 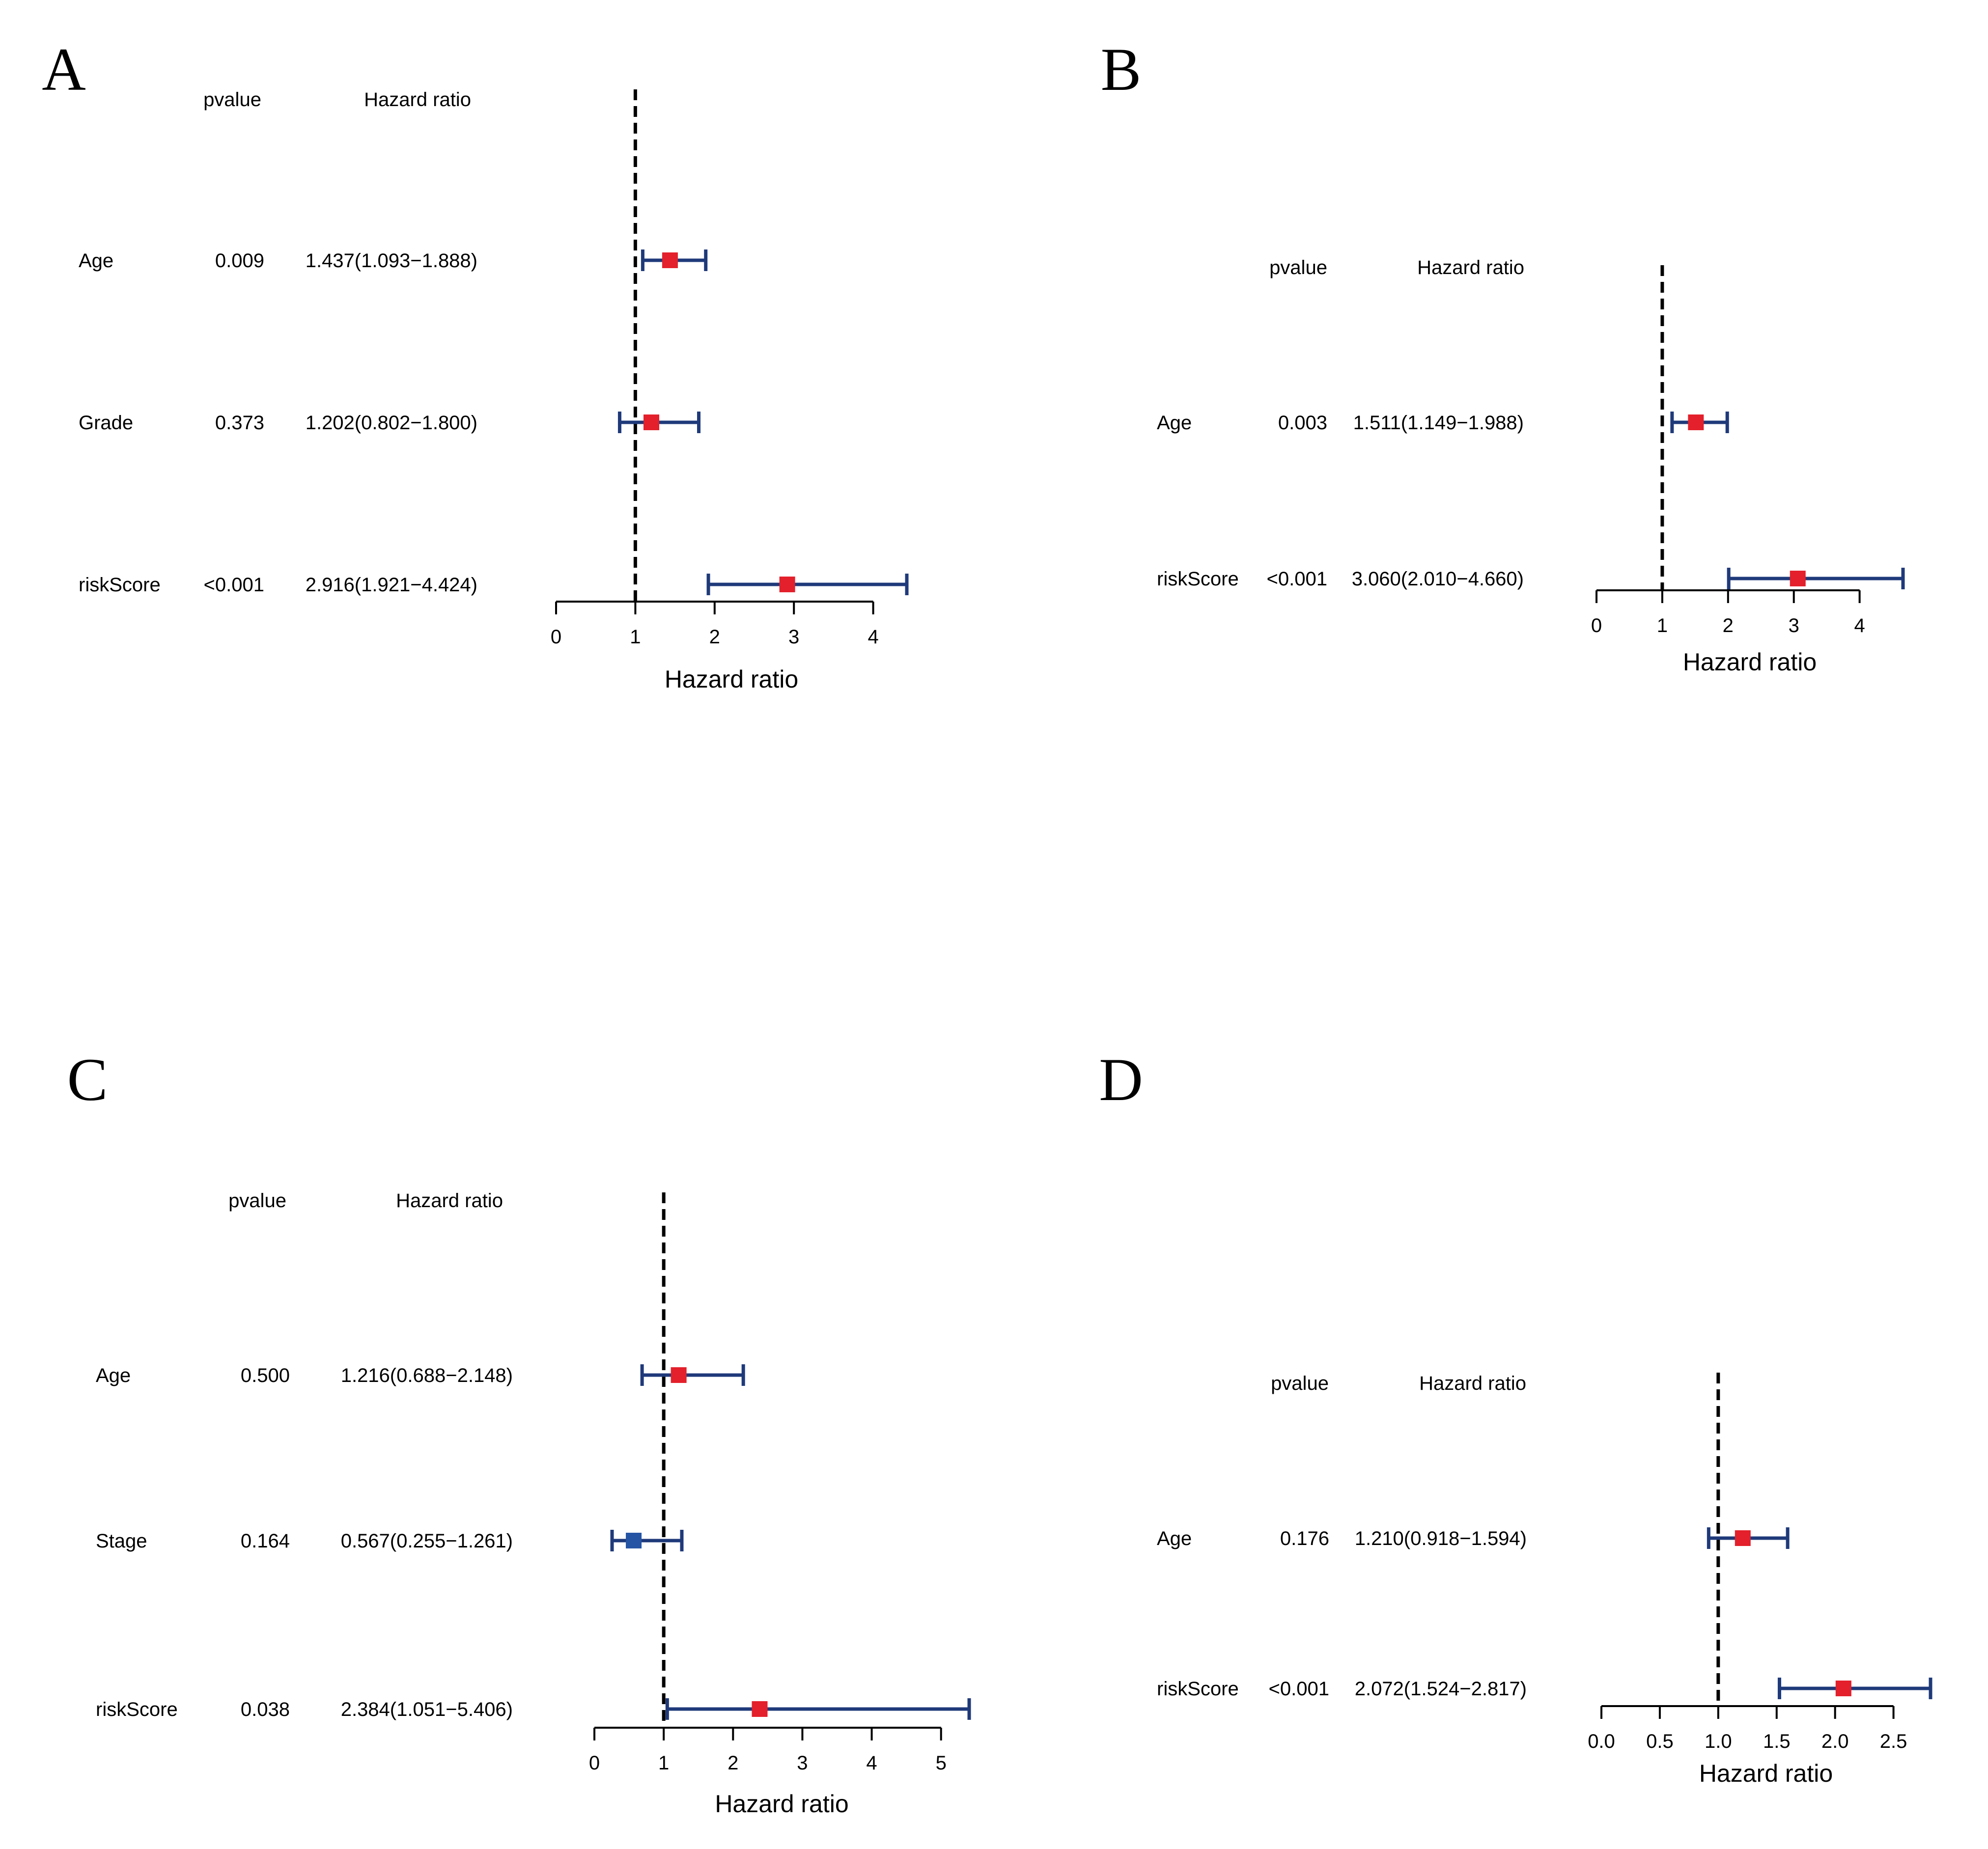 I want to click on panel-label: D, so click(x=1121, y=1079).